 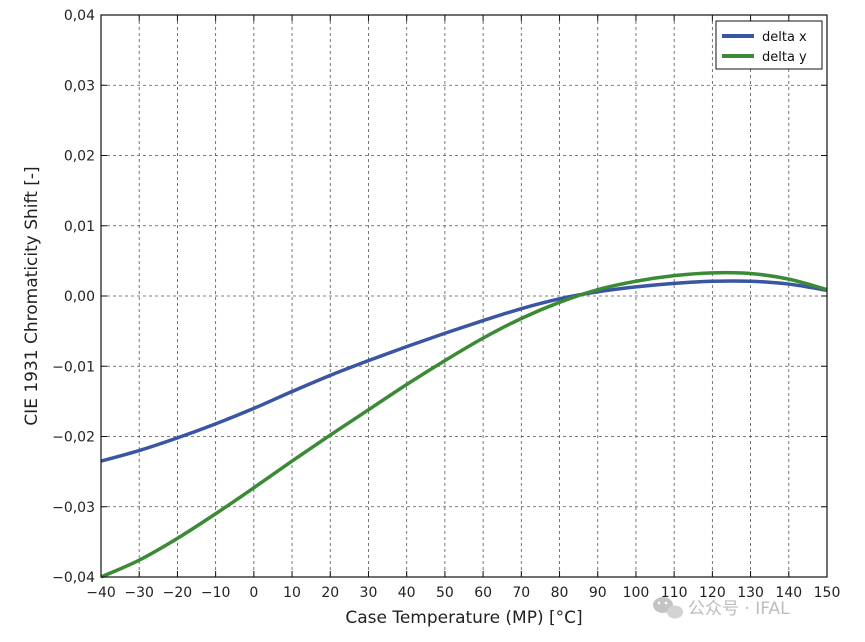 What do you see at coordinates (712, 593) in the screenshot?
I see `x-tick-label: 120` at bounding box center [712, 593].